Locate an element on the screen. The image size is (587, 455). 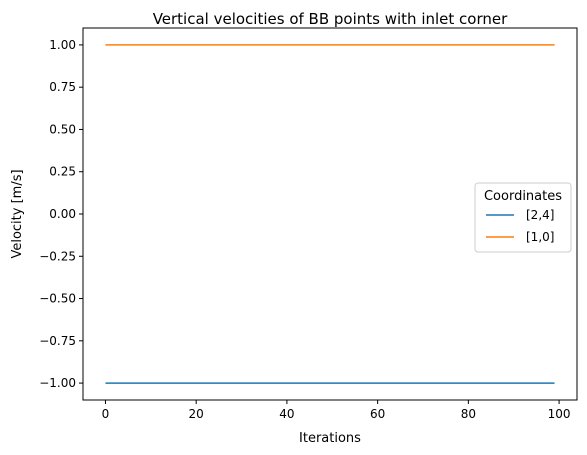
legend: Coordinates [2,4] [1,0] is located at coordinates (523, 217).